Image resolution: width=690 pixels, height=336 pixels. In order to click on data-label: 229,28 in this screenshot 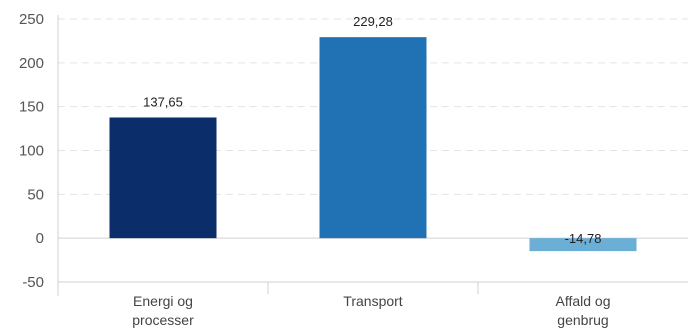, I will do `click(373, 21)`.